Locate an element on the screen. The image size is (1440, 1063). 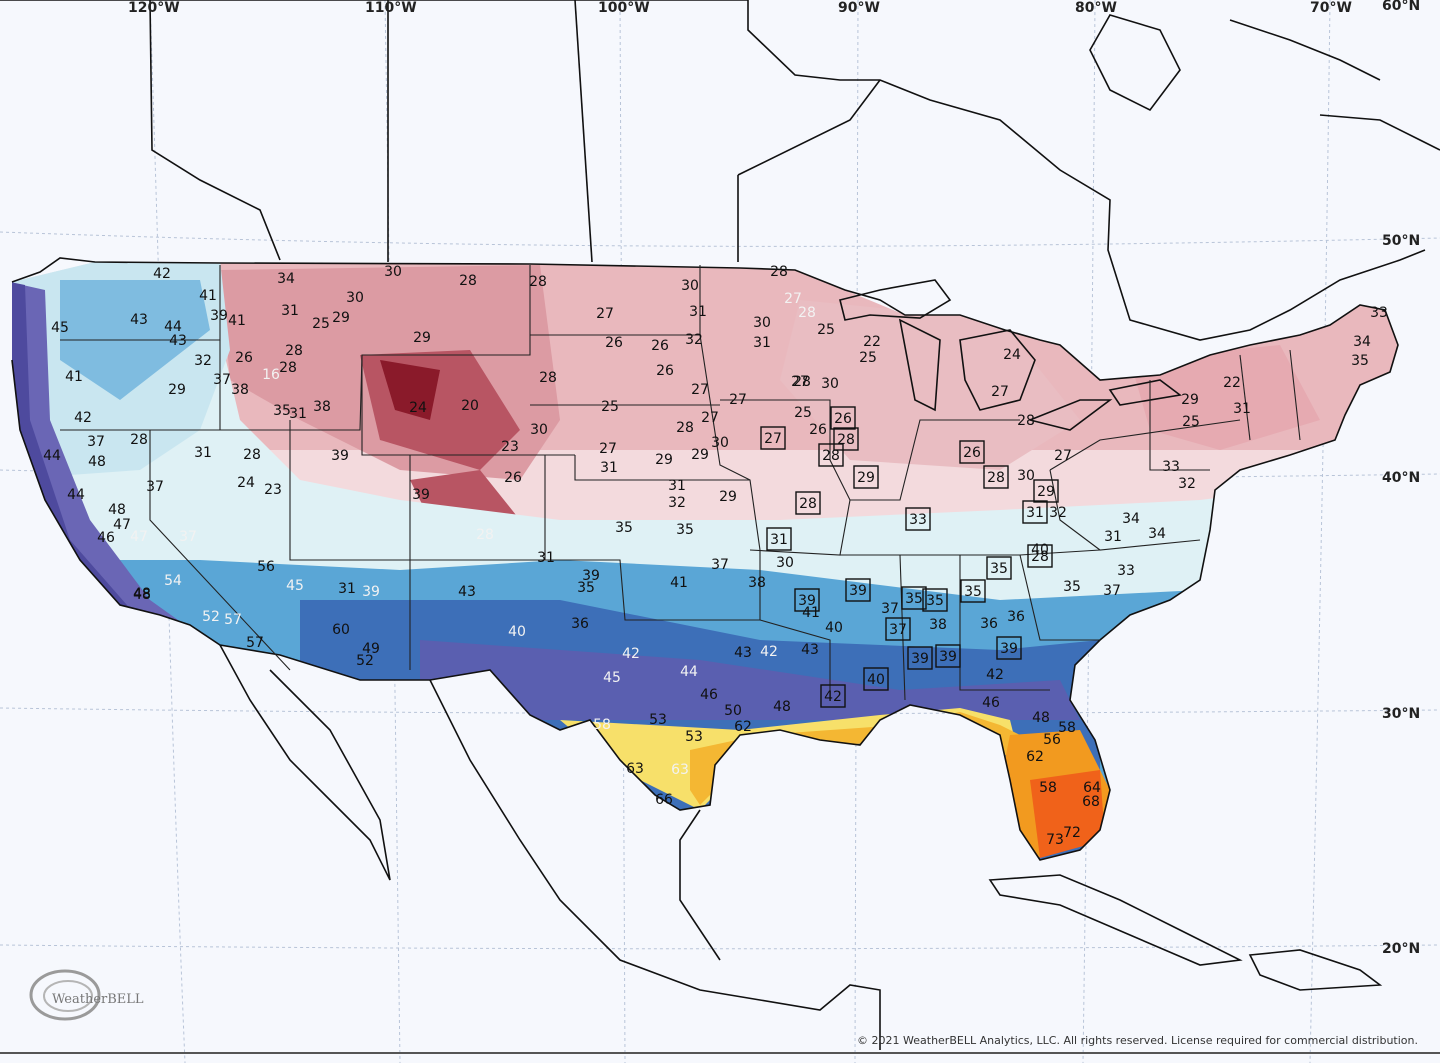
lon-label-80w: 80°W is located at coordinates (1096, 8).